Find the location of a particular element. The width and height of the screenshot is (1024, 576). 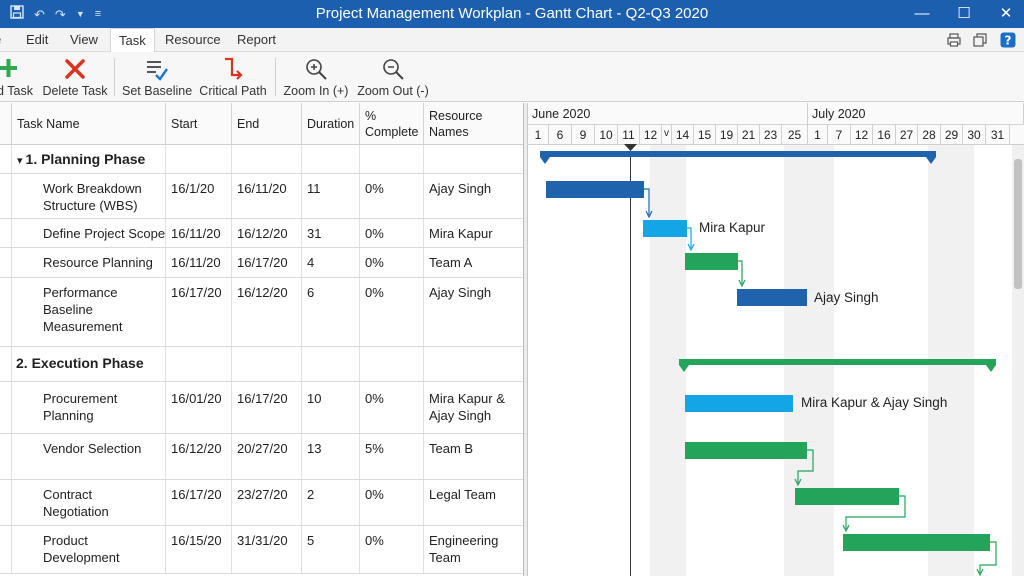

end-cell: 31/31/20 is located at coordinates (267, 549).